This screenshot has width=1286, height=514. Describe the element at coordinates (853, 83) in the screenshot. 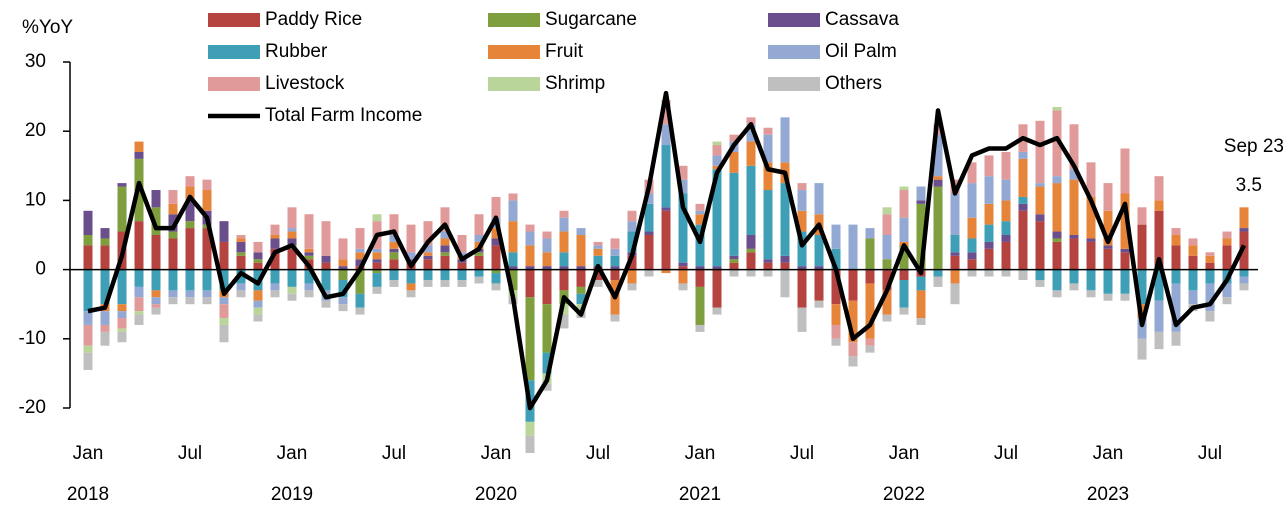

I see `legend-label: Others` at that location.